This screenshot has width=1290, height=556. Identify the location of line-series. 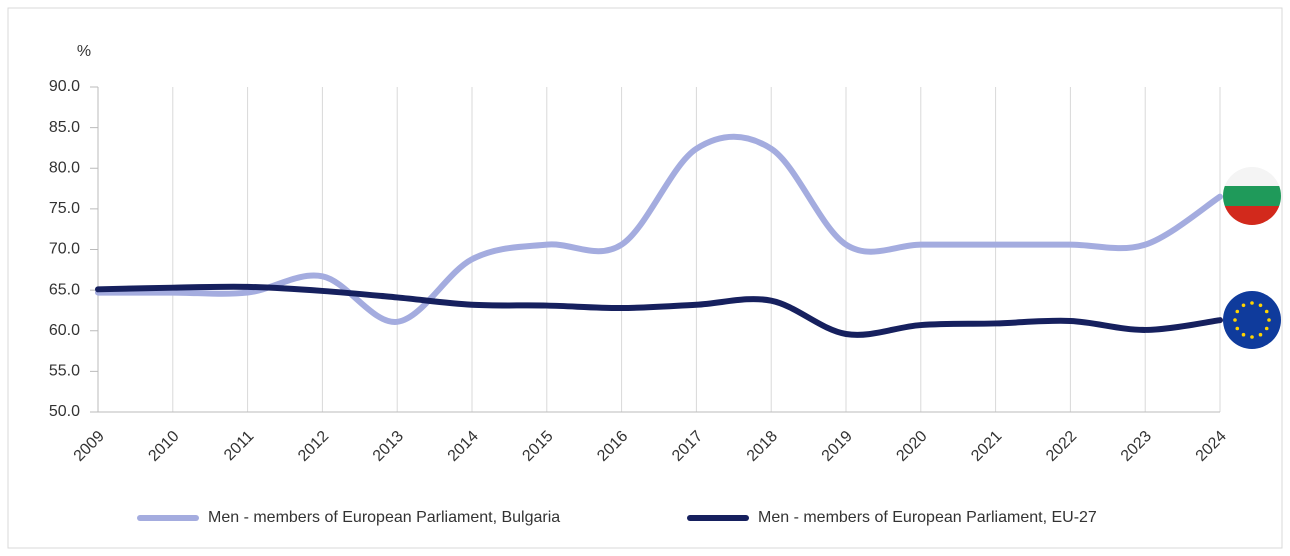
(659, 310).